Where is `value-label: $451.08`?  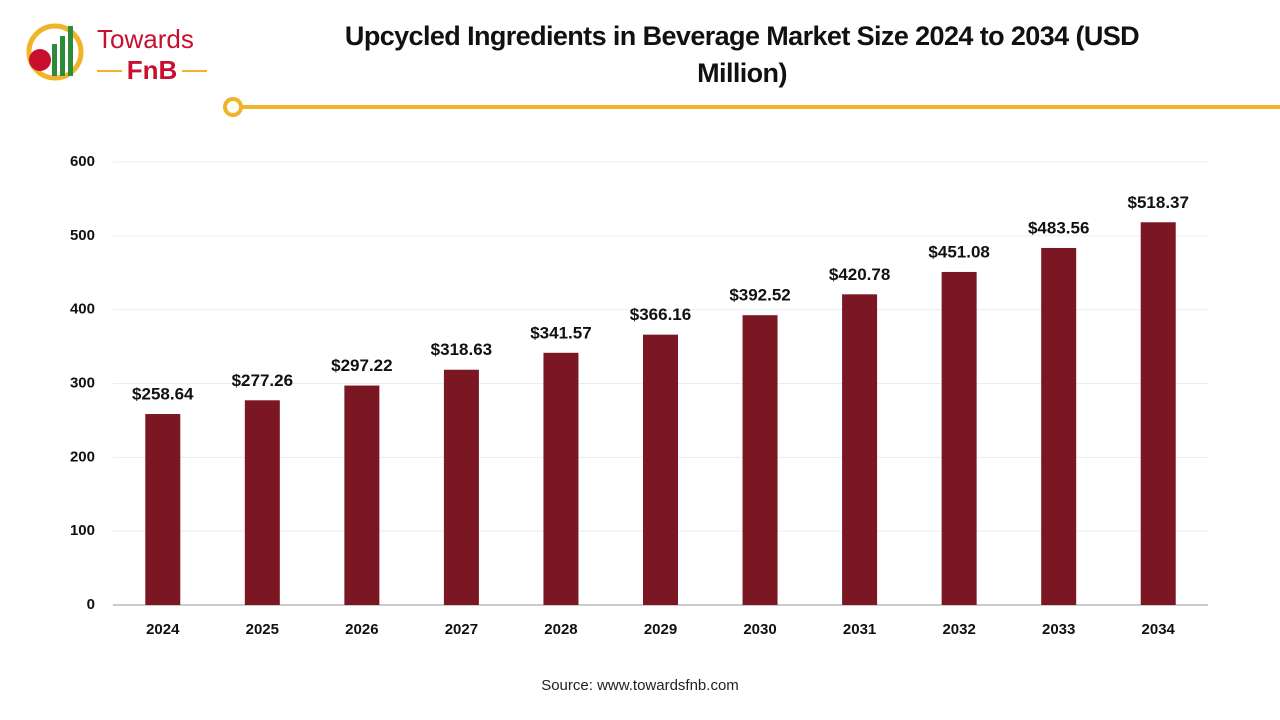
value-label: $451.08 is located at coordinates (958, 251).